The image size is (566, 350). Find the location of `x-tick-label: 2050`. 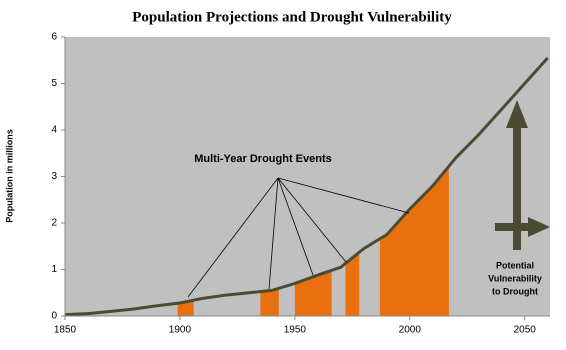

x-tick-label: 2050 is located at coordinates (525, 330).